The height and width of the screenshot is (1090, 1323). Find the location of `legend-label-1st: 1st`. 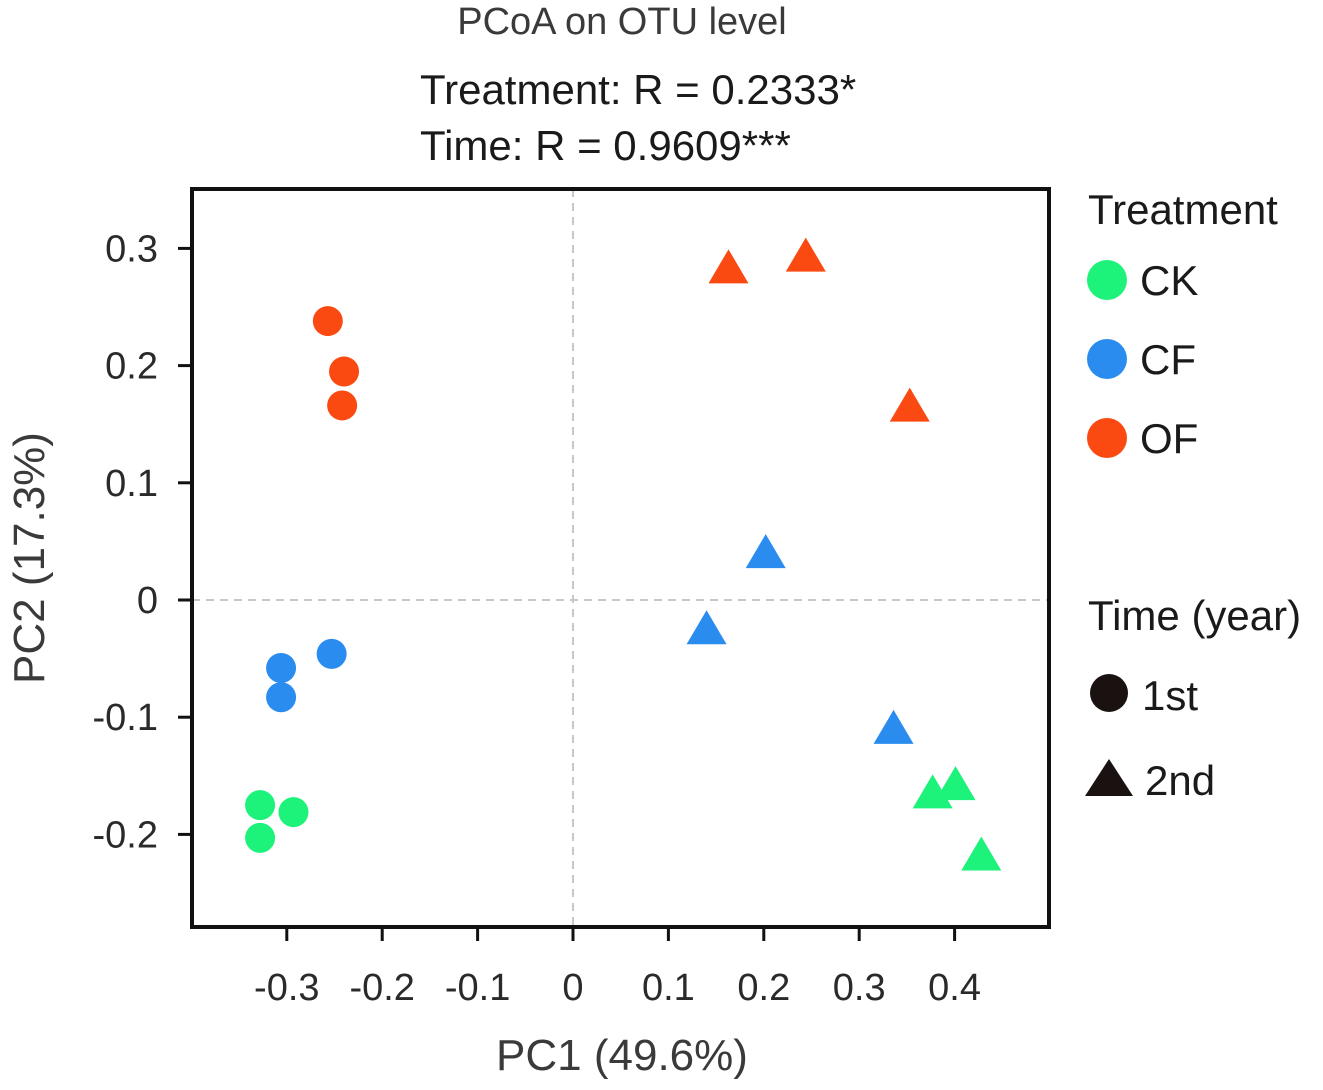

legend-label-1st: 1st is located at coordinates (1170, 695).